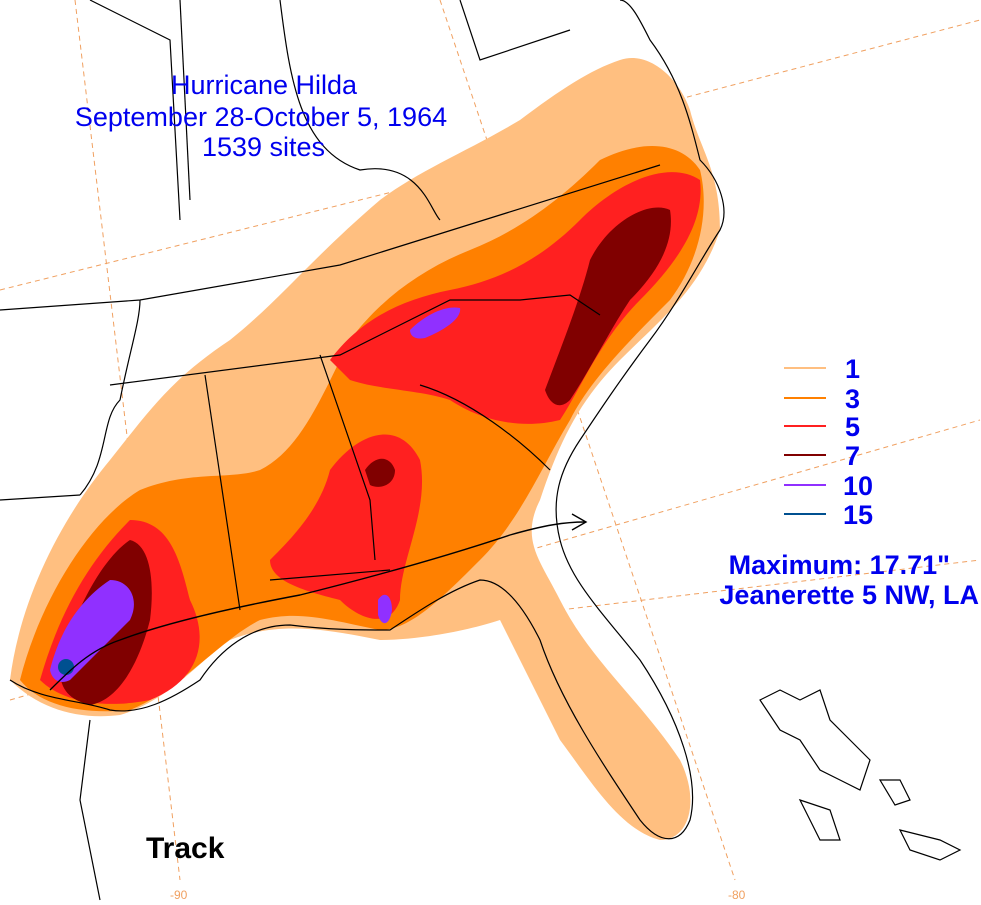 The image size is (981, 905). I want to click on legend-label-10: 10, so click(858, 486).